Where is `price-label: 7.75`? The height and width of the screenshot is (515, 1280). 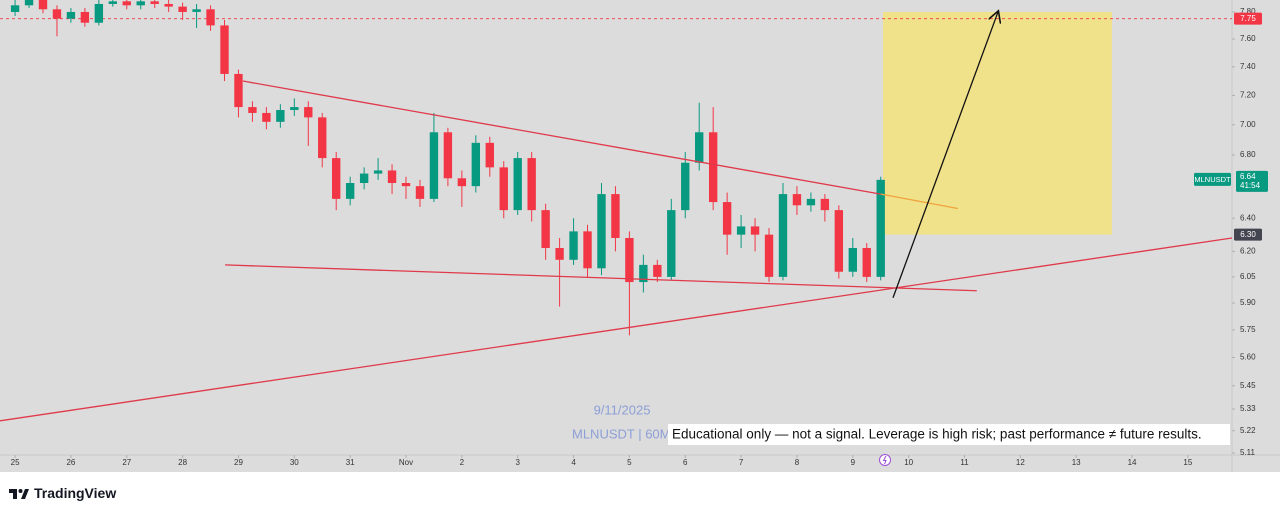
price-label: 7.75 is located at coordinates (1248, 18).